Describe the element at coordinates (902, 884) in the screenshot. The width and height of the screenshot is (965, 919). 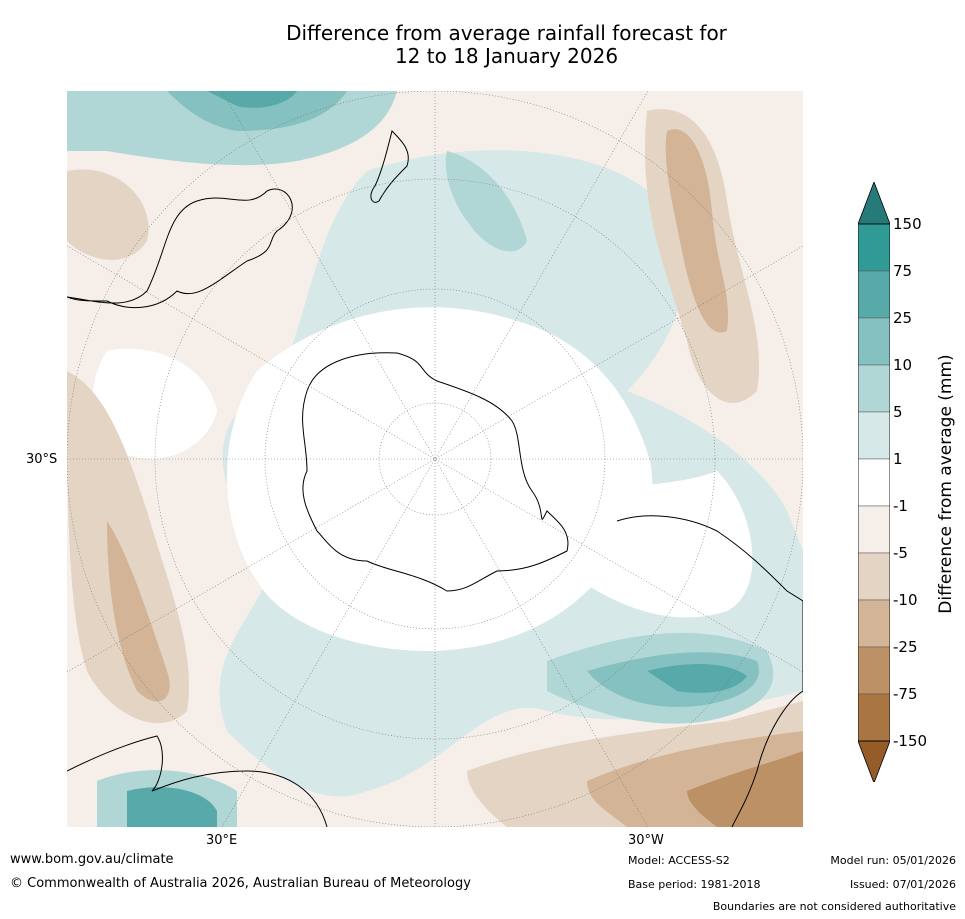
I see `footer-issued: Issued: 07/01/2026` at that location.